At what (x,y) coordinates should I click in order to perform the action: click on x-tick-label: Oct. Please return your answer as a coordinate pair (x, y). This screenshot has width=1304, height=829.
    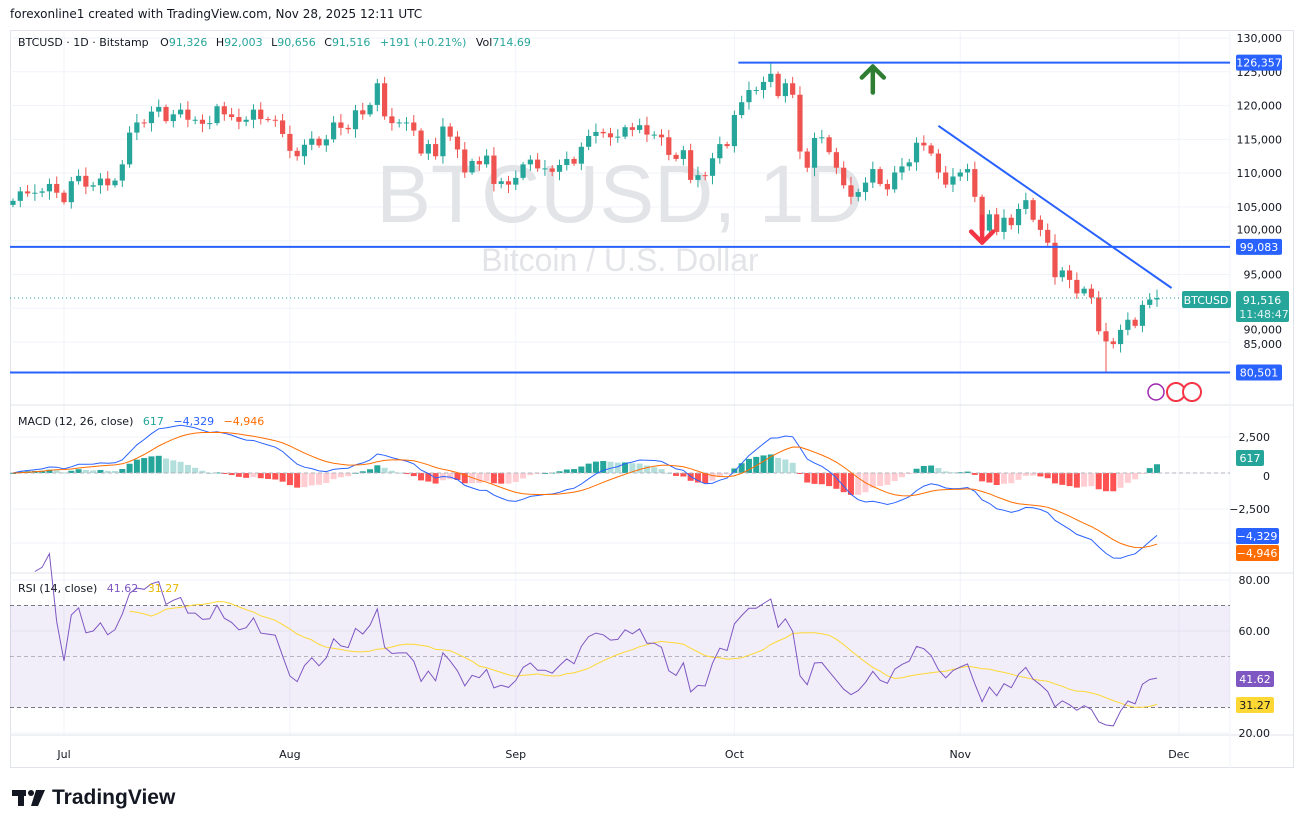
    Looking at the image, I should click on (735, 754).